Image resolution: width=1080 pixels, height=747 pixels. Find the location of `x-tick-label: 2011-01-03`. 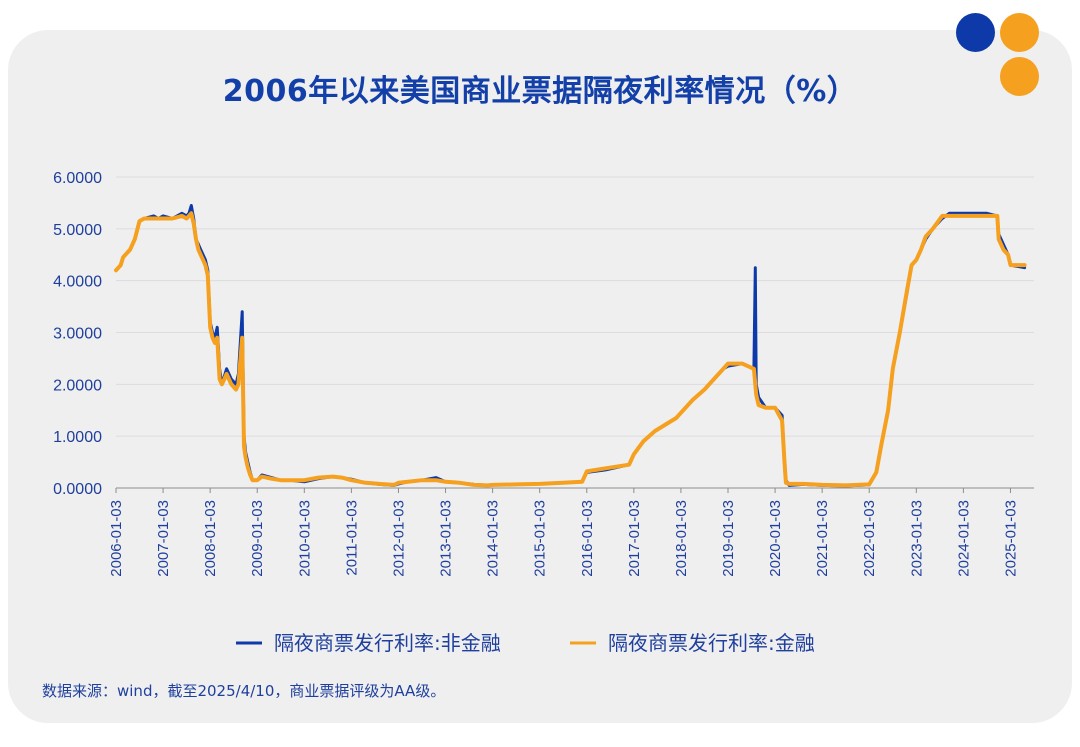

x-tick-label: 2011-01-03 is located at coordinates (351, 538).